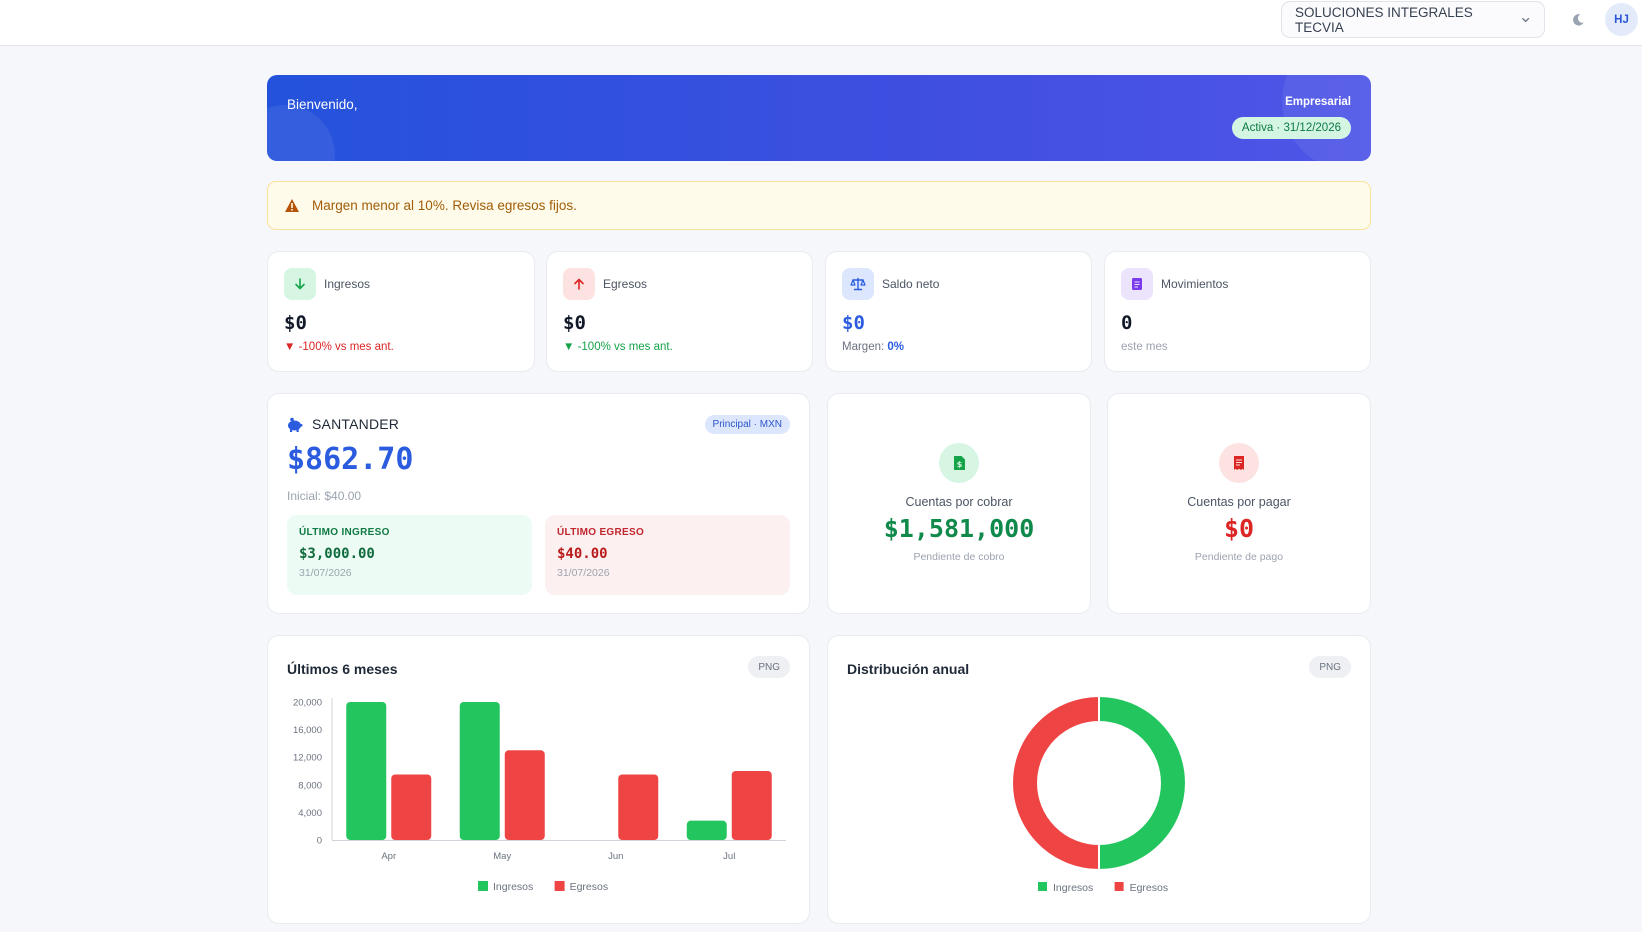 This screenshot has width=1642, height=932. I want to click on arrow-up-icon, so click(579, 284).